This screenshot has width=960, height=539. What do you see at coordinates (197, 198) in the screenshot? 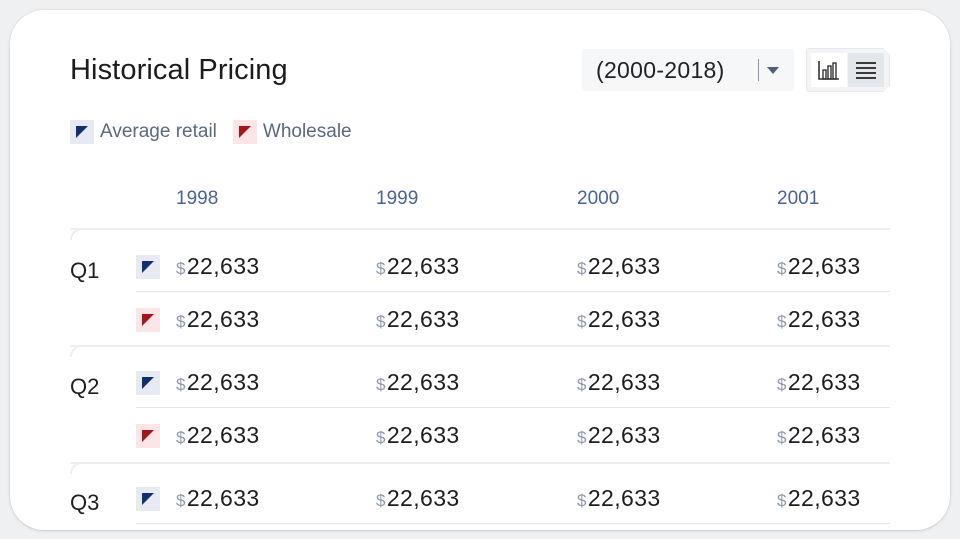
I see `column-header-1998: 1998` at bounding box center [197, 198].